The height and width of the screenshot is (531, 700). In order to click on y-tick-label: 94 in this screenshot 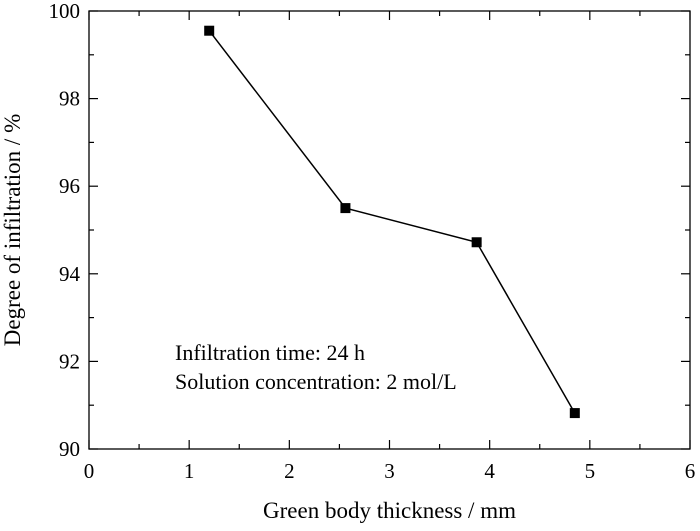, I will do `click(70, 274)`.